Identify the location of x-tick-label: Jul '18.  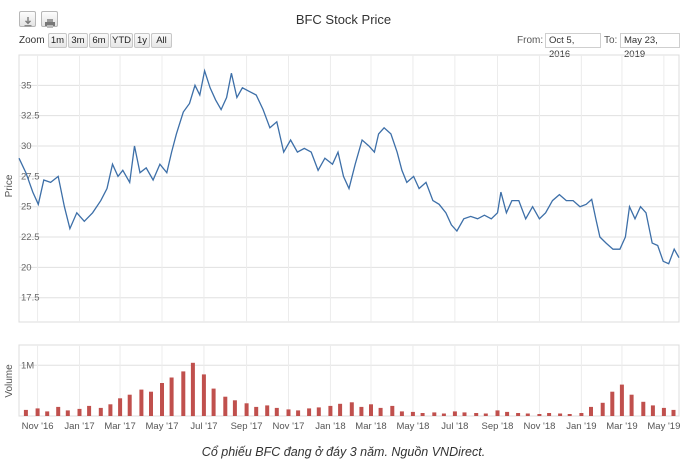
(454, 426).